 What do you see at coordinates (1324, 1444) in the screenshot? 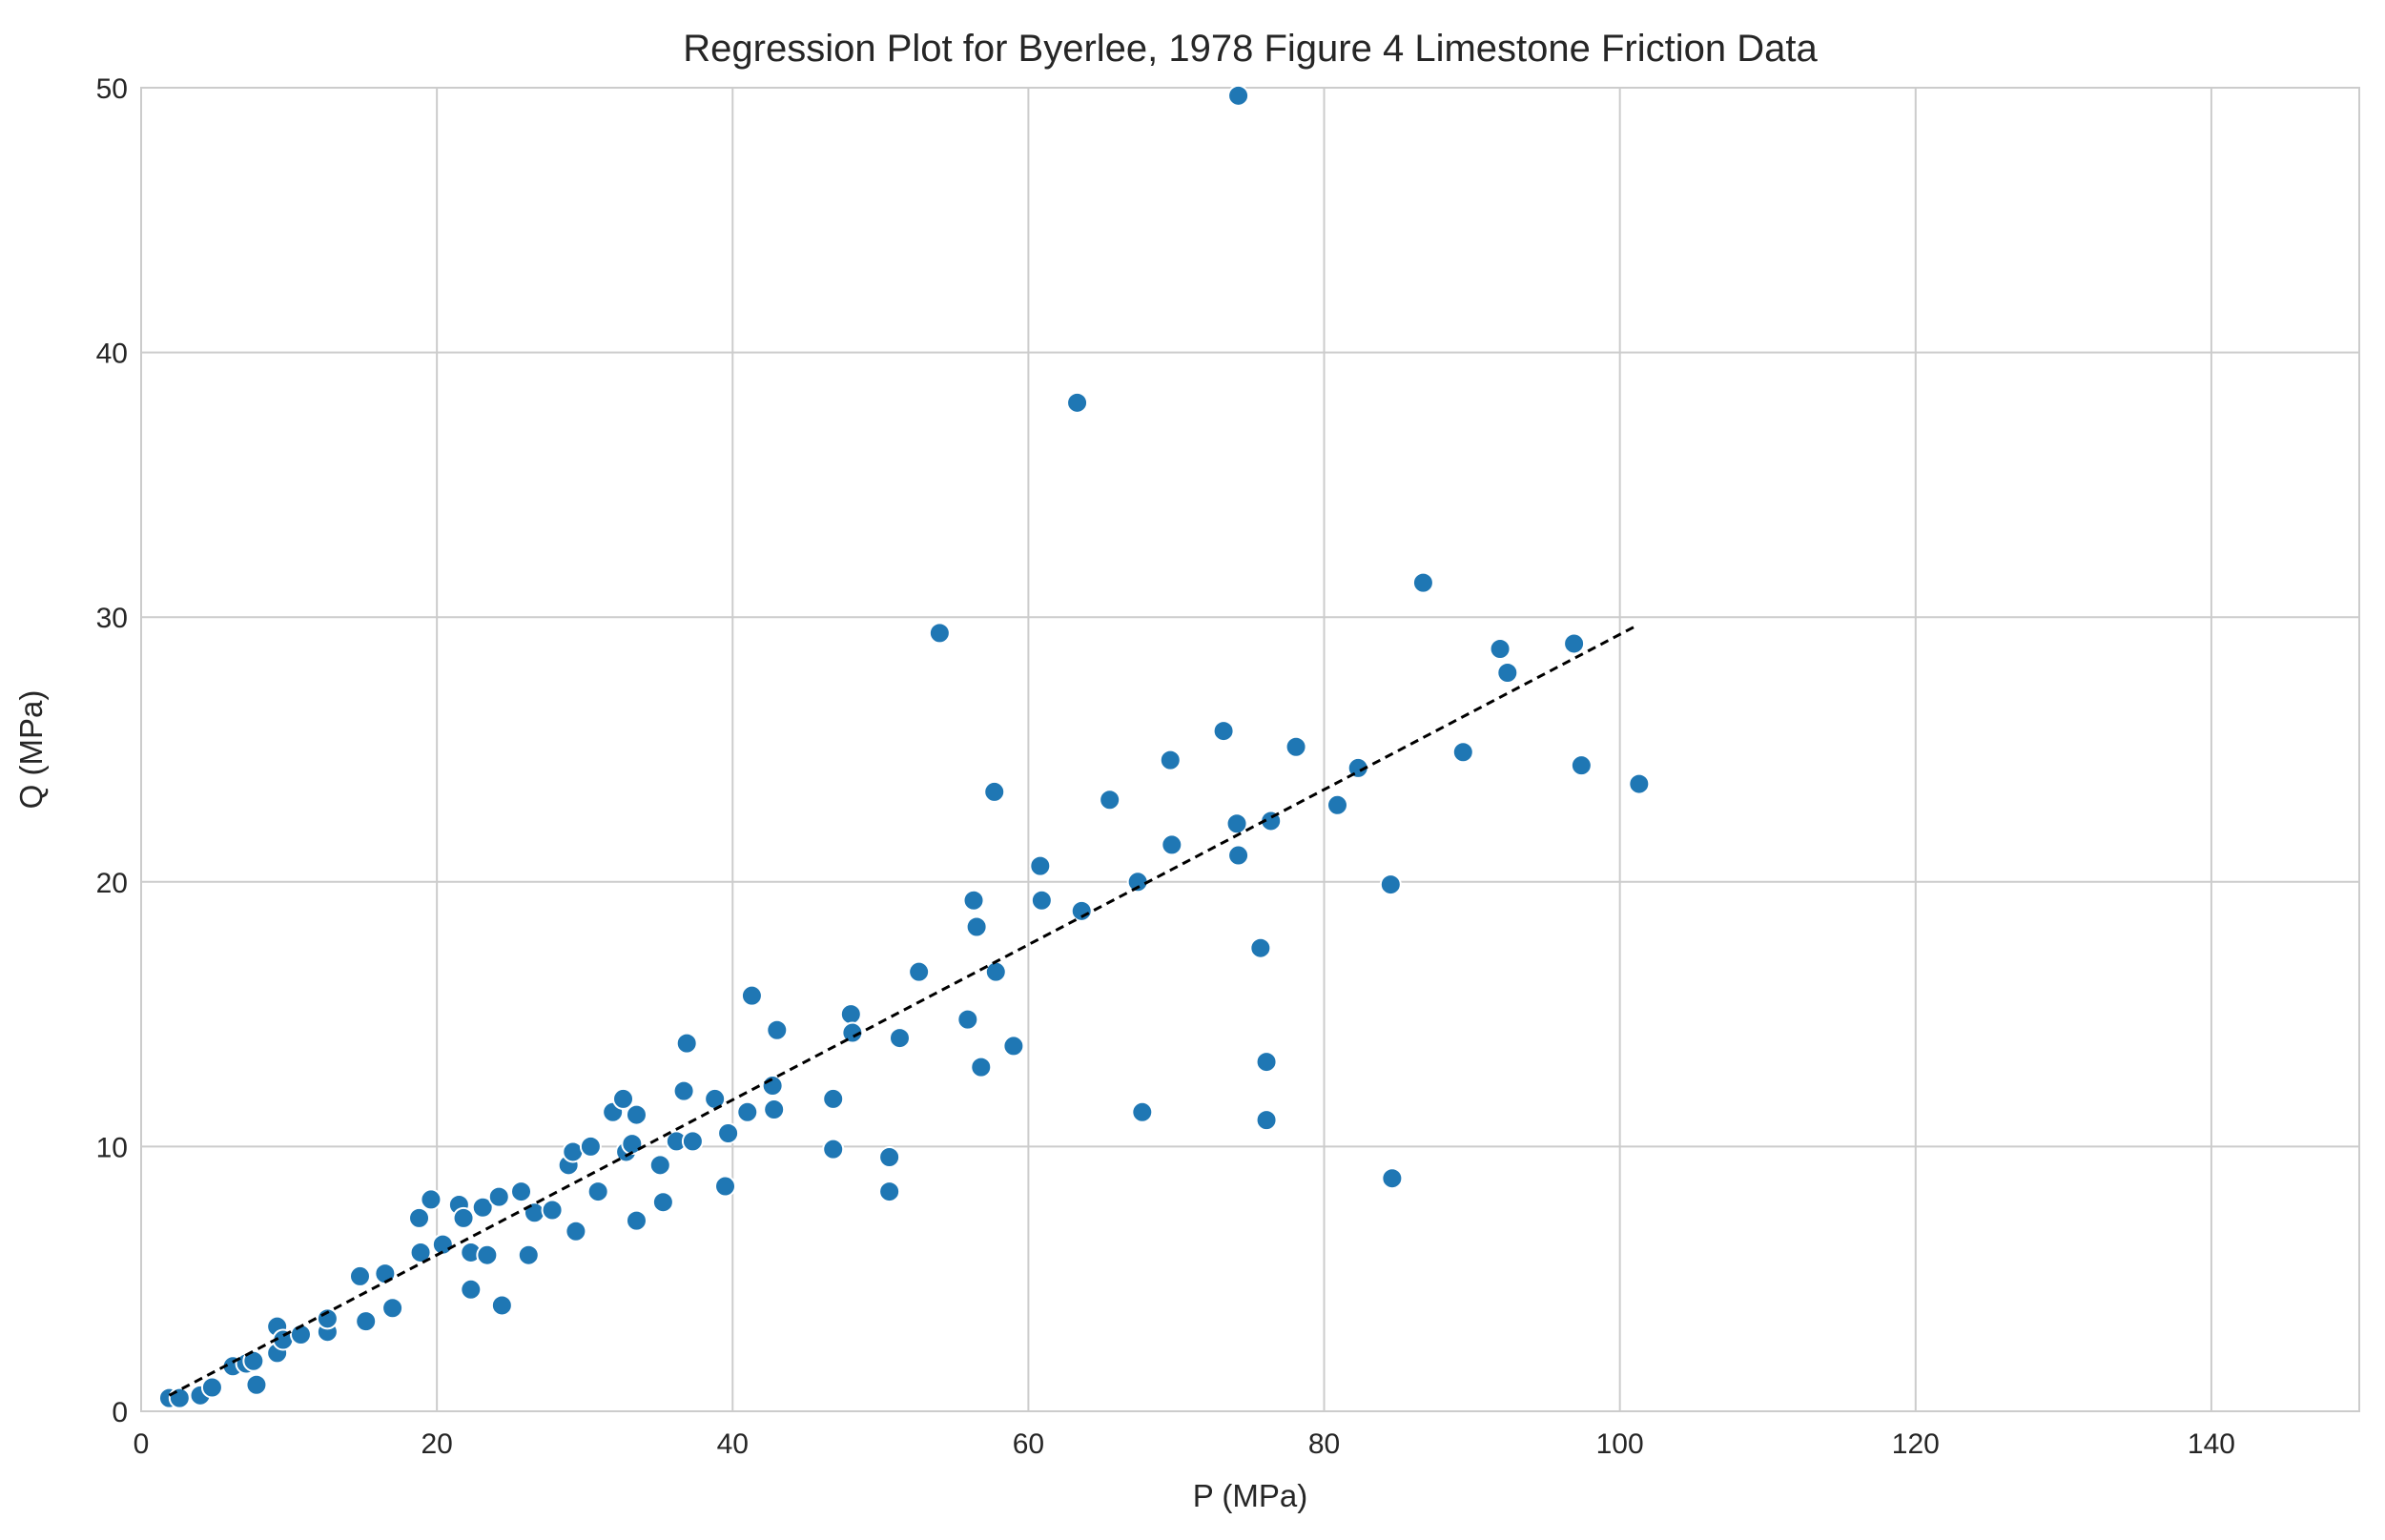
I see `x-tick-label: 80` at bounding box center [1324, 1444].